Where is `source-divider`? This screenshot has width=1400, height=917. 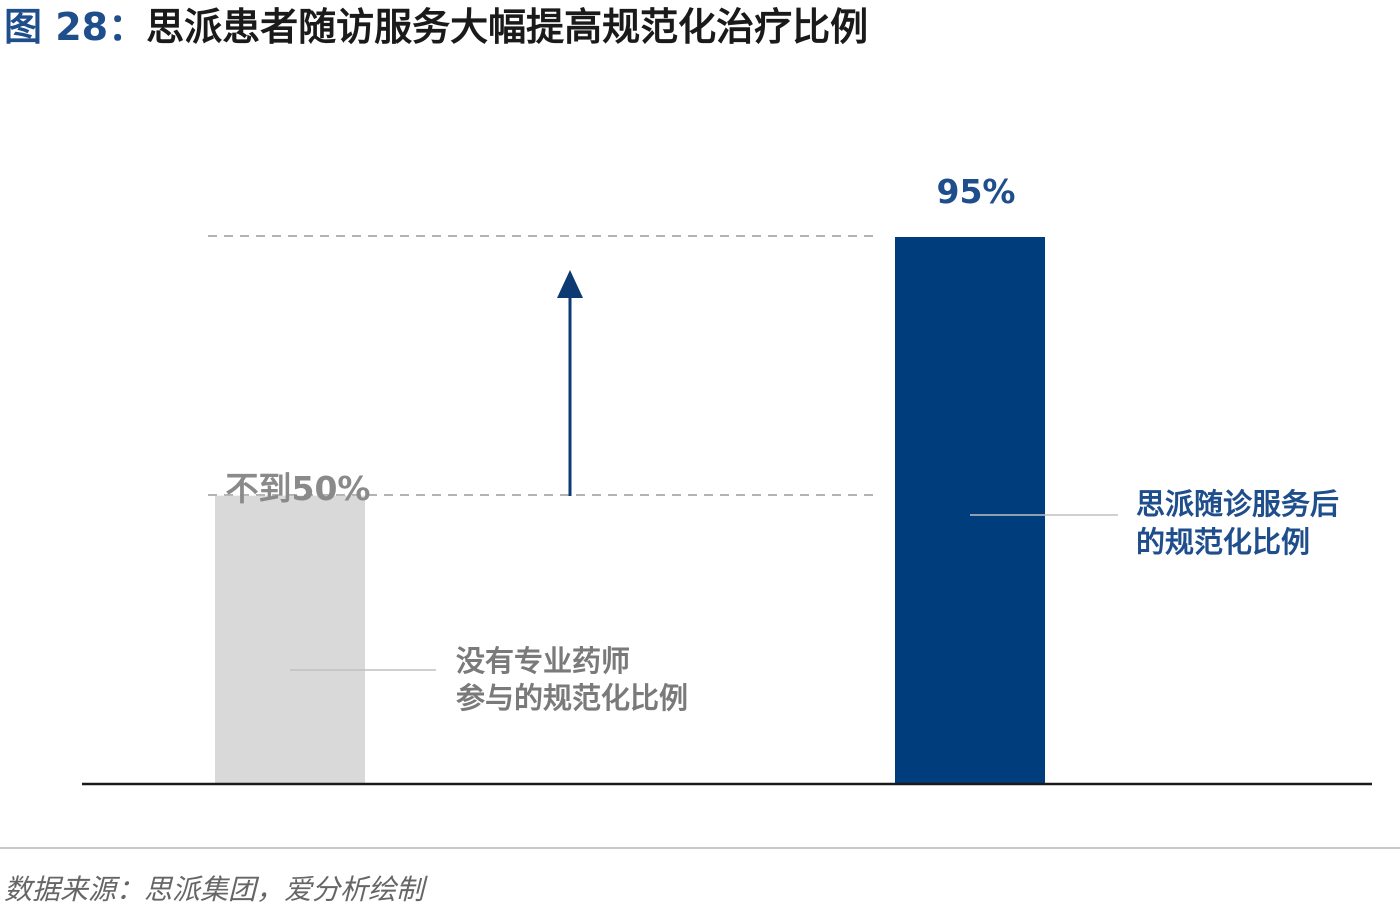 source-divider is located at coordinates (700, 848).